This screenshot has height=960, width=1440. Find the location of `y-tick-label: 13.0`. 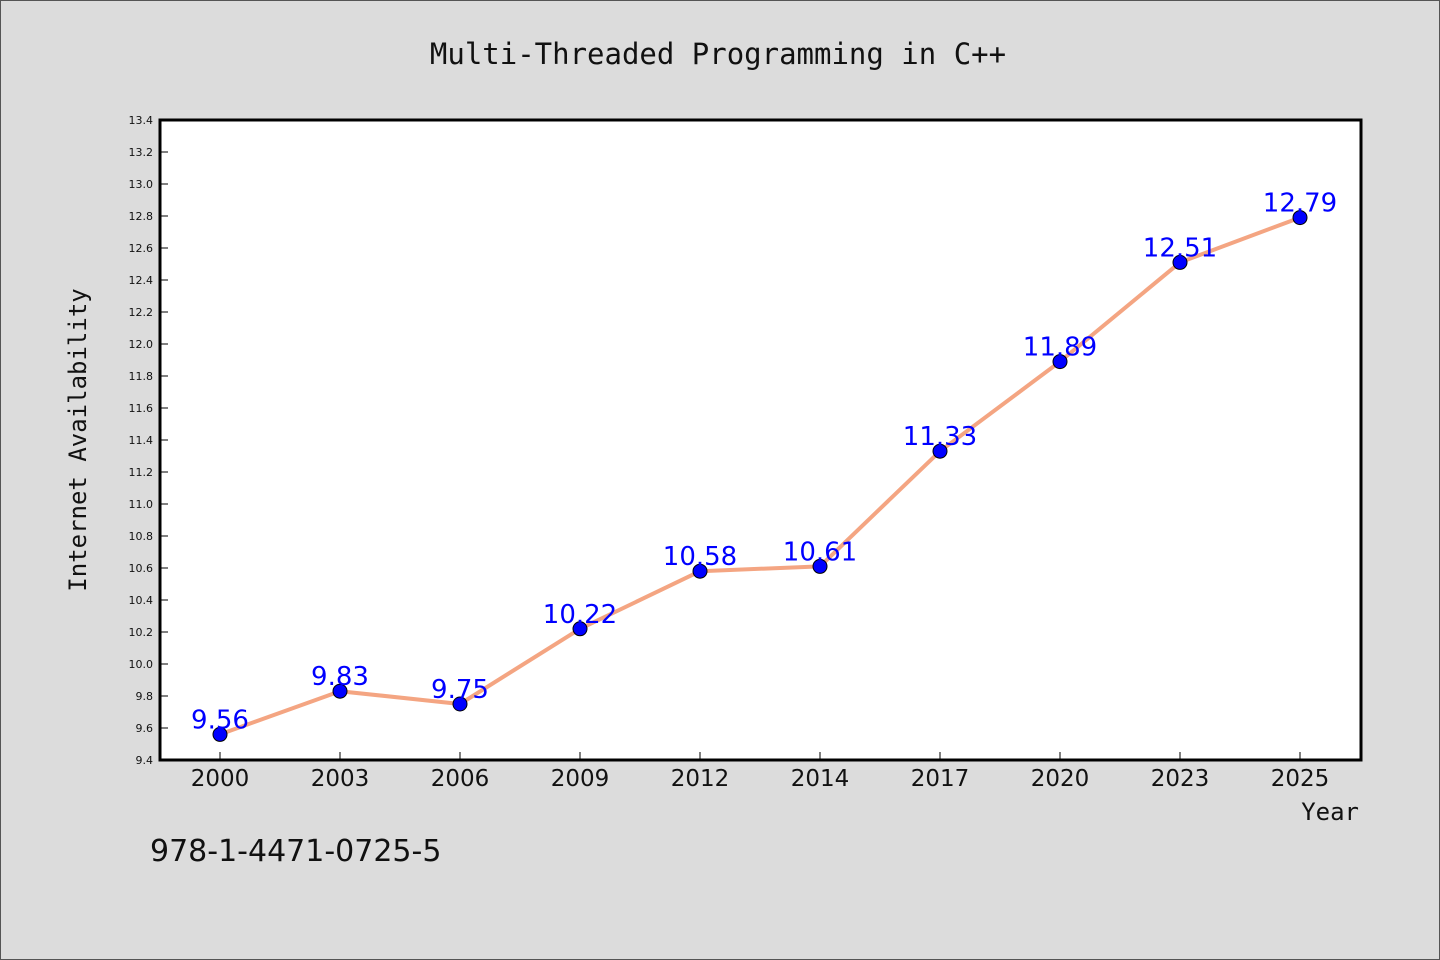

y-tick-label: 13.0 is located at coordinates (141, 184).